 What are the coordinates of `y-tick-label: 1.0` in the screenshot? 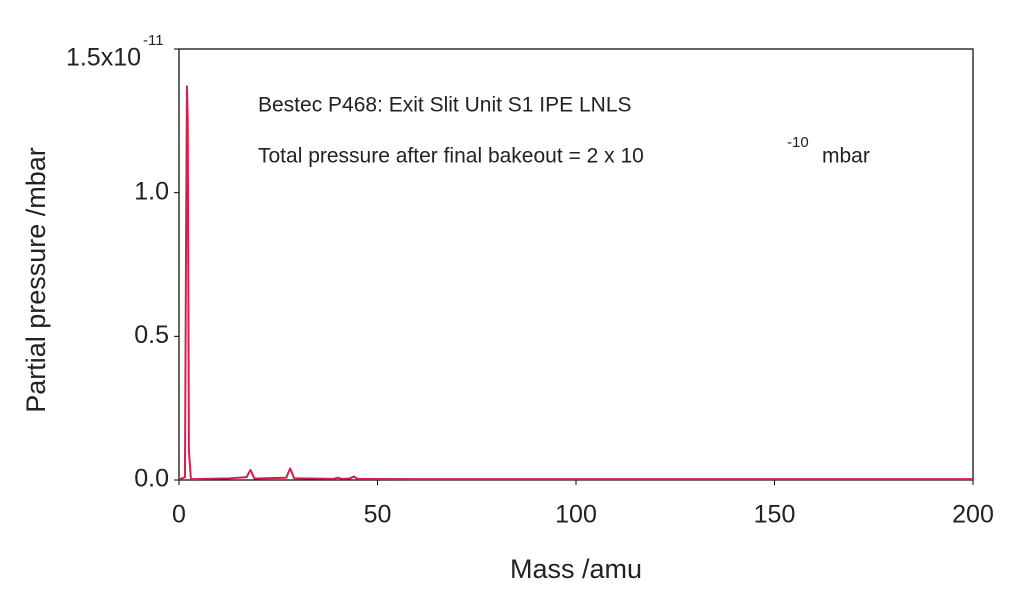 It's located at (151, 191).